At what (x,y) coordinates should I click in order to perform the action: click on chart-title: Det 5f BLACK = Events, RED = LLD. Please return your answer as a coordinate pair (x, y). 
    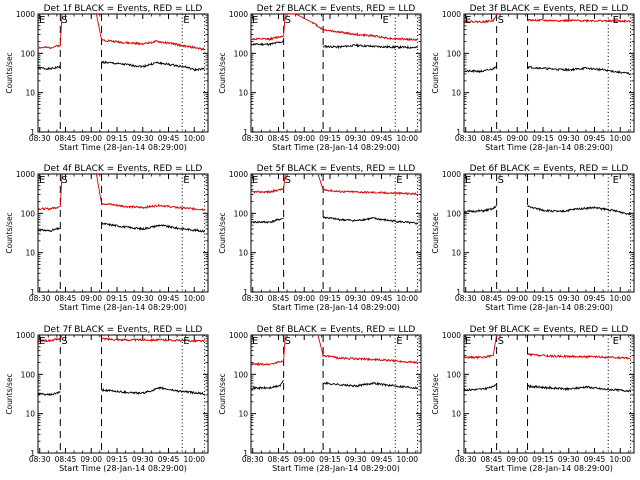
    Looking at the image, I should click on (336, 169).